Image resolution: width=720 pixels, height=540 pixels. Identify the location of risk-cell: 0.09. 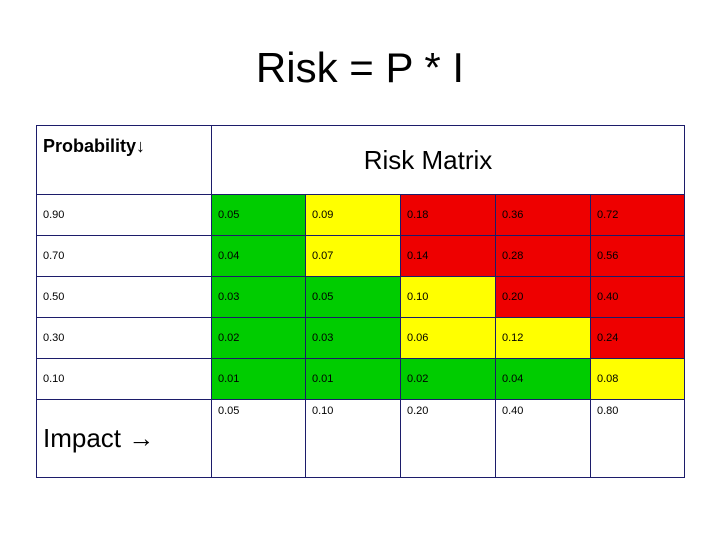
(353, 215).